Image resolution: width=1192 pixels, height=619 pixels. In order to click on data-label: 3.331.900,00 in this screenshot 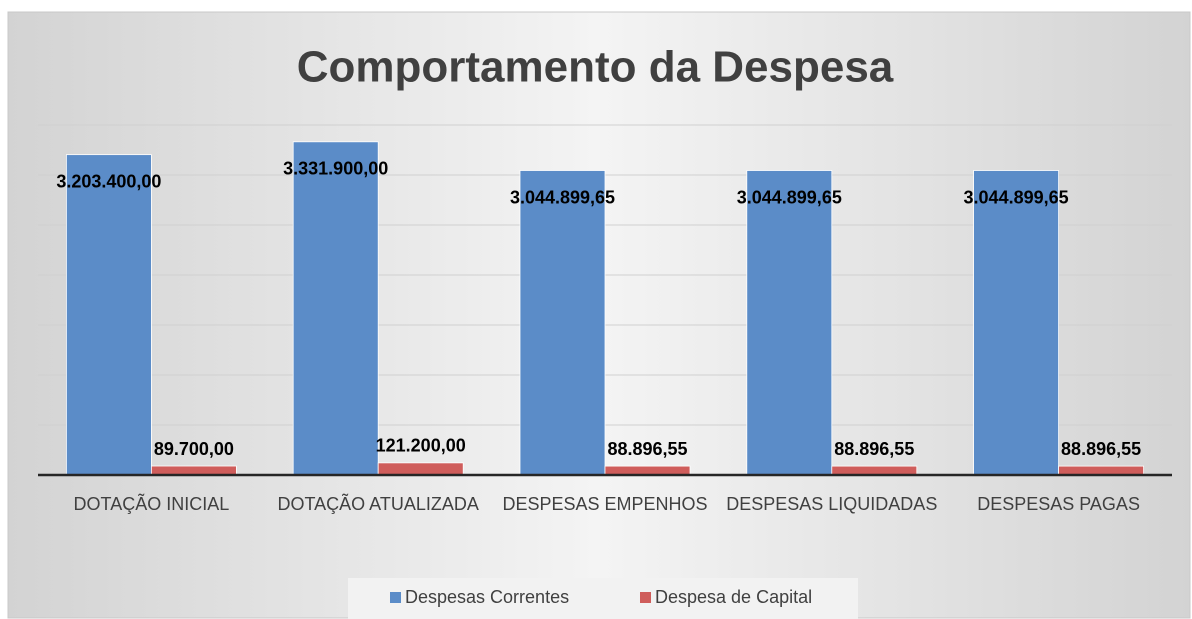, I will do `click(335, 169)`.